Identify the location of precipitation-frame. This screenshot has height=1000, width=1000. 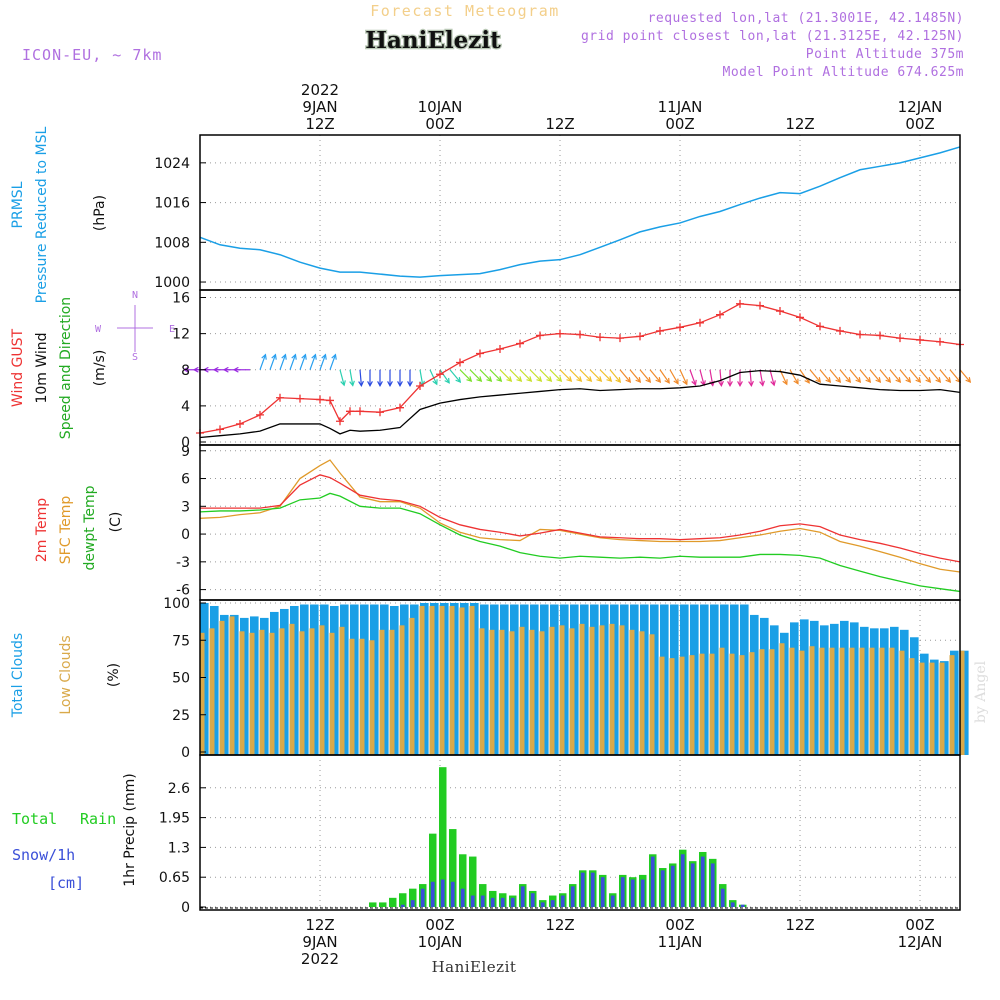
(580, 832).